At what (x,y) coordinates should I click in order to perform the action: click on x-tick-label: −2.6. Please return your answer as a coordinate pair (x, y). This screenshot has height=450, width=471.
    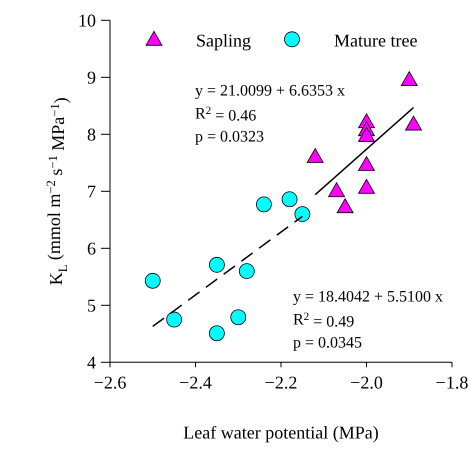
    Looking at the image, I should click on (110, 382).